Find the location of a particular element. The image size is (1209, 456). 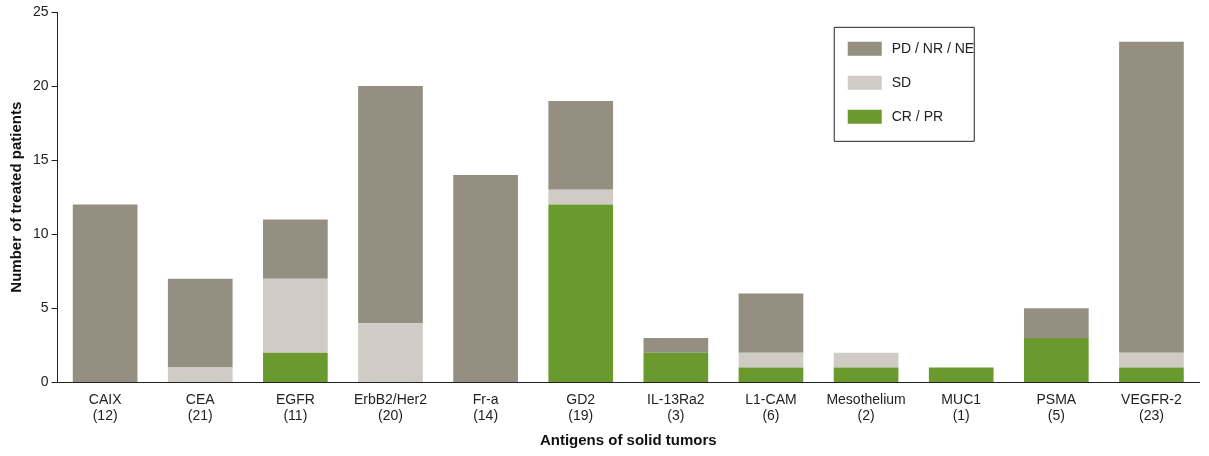

y-axis-title: Number of treated patients is located at coordinates (16, 197).